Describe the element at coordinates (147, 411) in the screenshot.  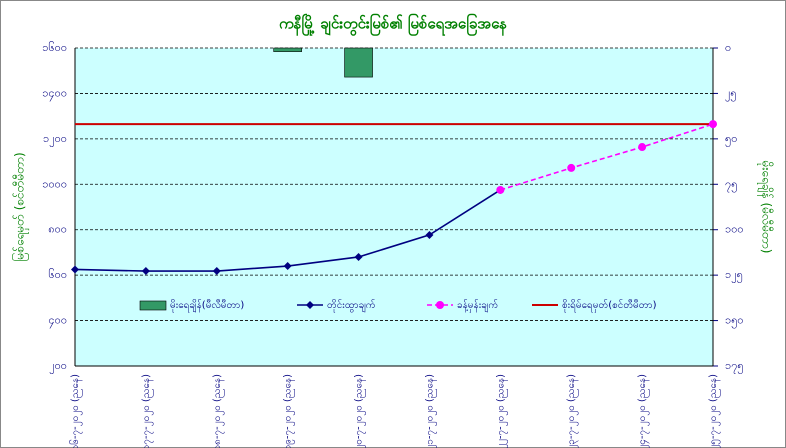
I see `x-tick-label: ၁၇-၇-၂၀၂၀ (ညနေ)` at that location.